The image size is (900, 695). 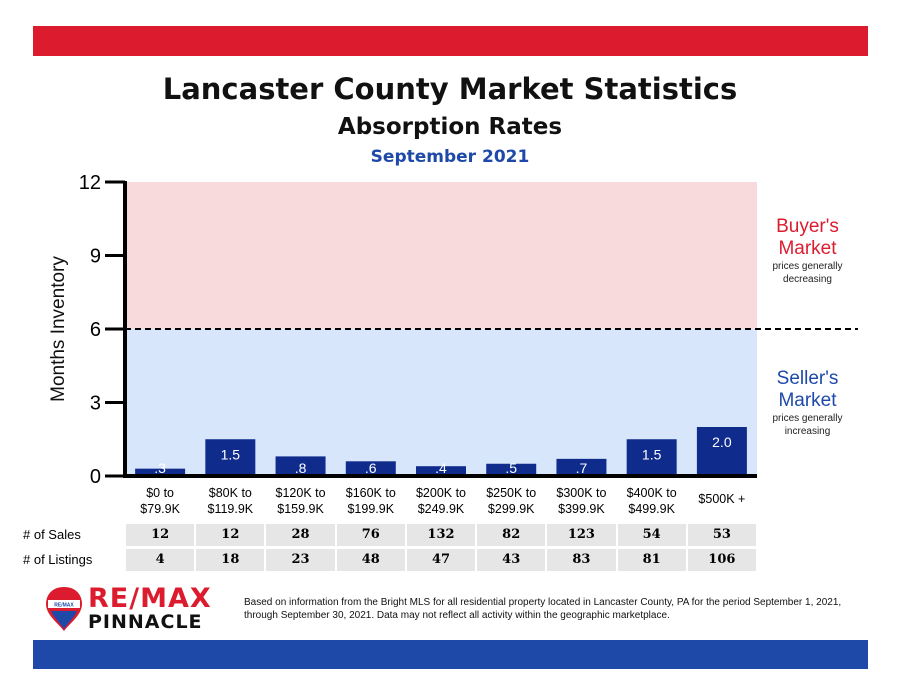 I want to click on balloon-icon: RE/MAX, so click(x=64, y=609).